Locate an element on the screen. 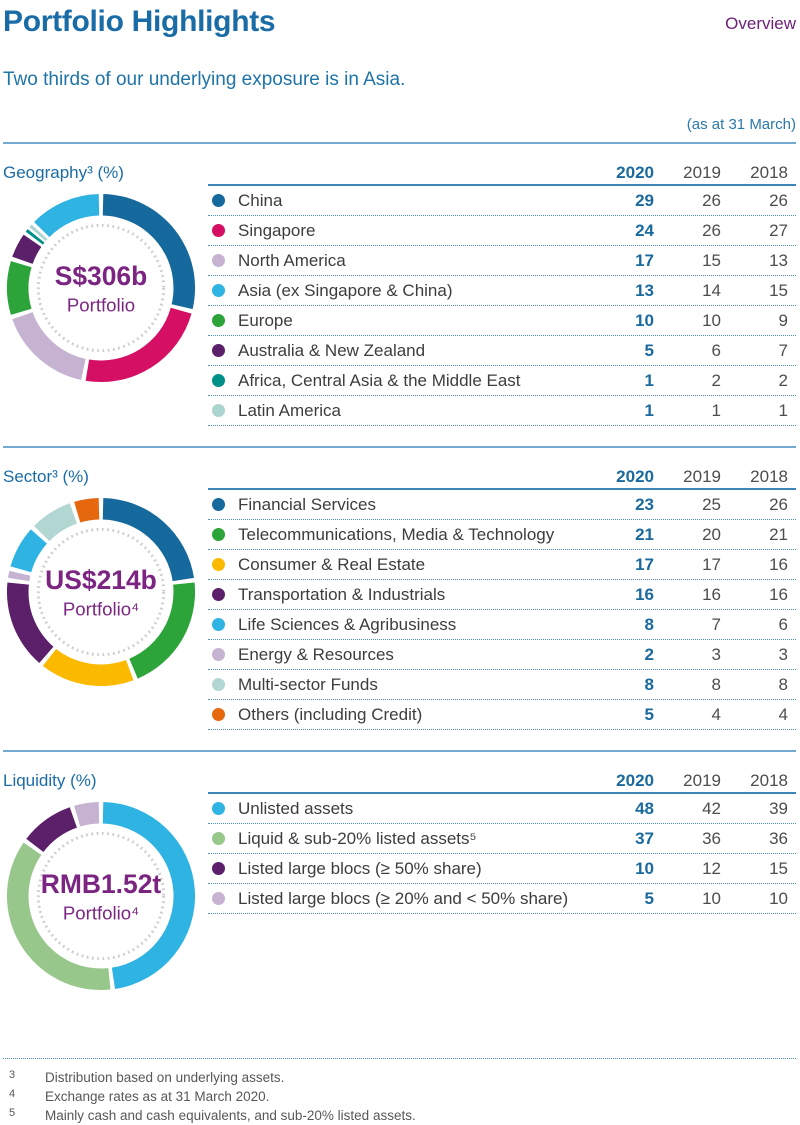  footnote-text: Distribution based on underlying assets. is located at coordinates (165, 1077).